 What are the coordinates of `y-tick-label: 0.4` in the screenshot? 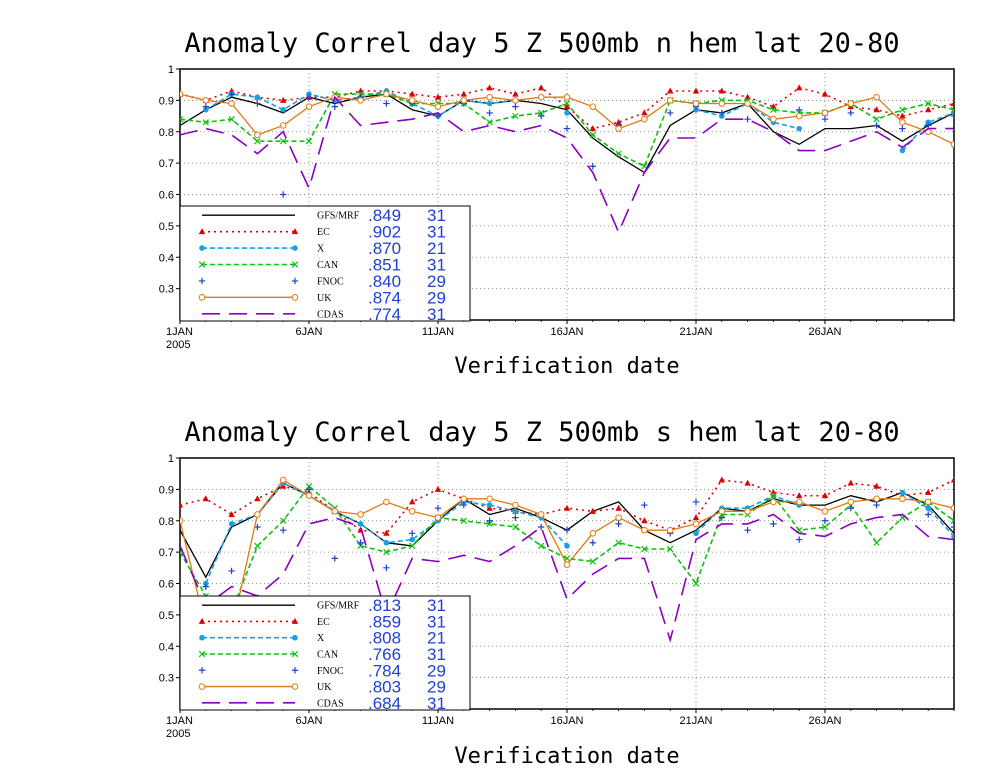 It's located at (166, 647).